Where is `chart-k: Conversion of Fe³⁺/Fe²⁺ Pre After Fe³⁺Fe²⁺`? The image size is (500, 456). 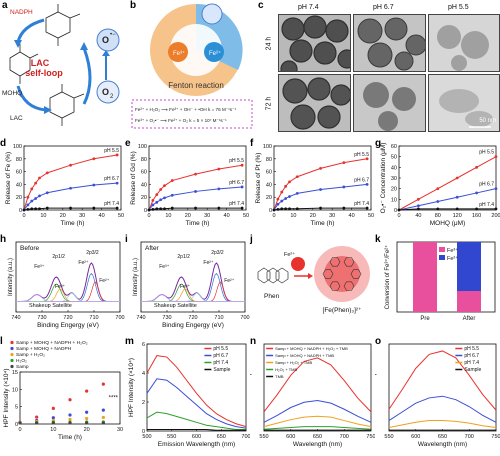
chart-k: Conversion of Fe³⁺/Fe²⁺ Pre After Fe³⁺Fe²⁺ is located at coordinates (440, 281).